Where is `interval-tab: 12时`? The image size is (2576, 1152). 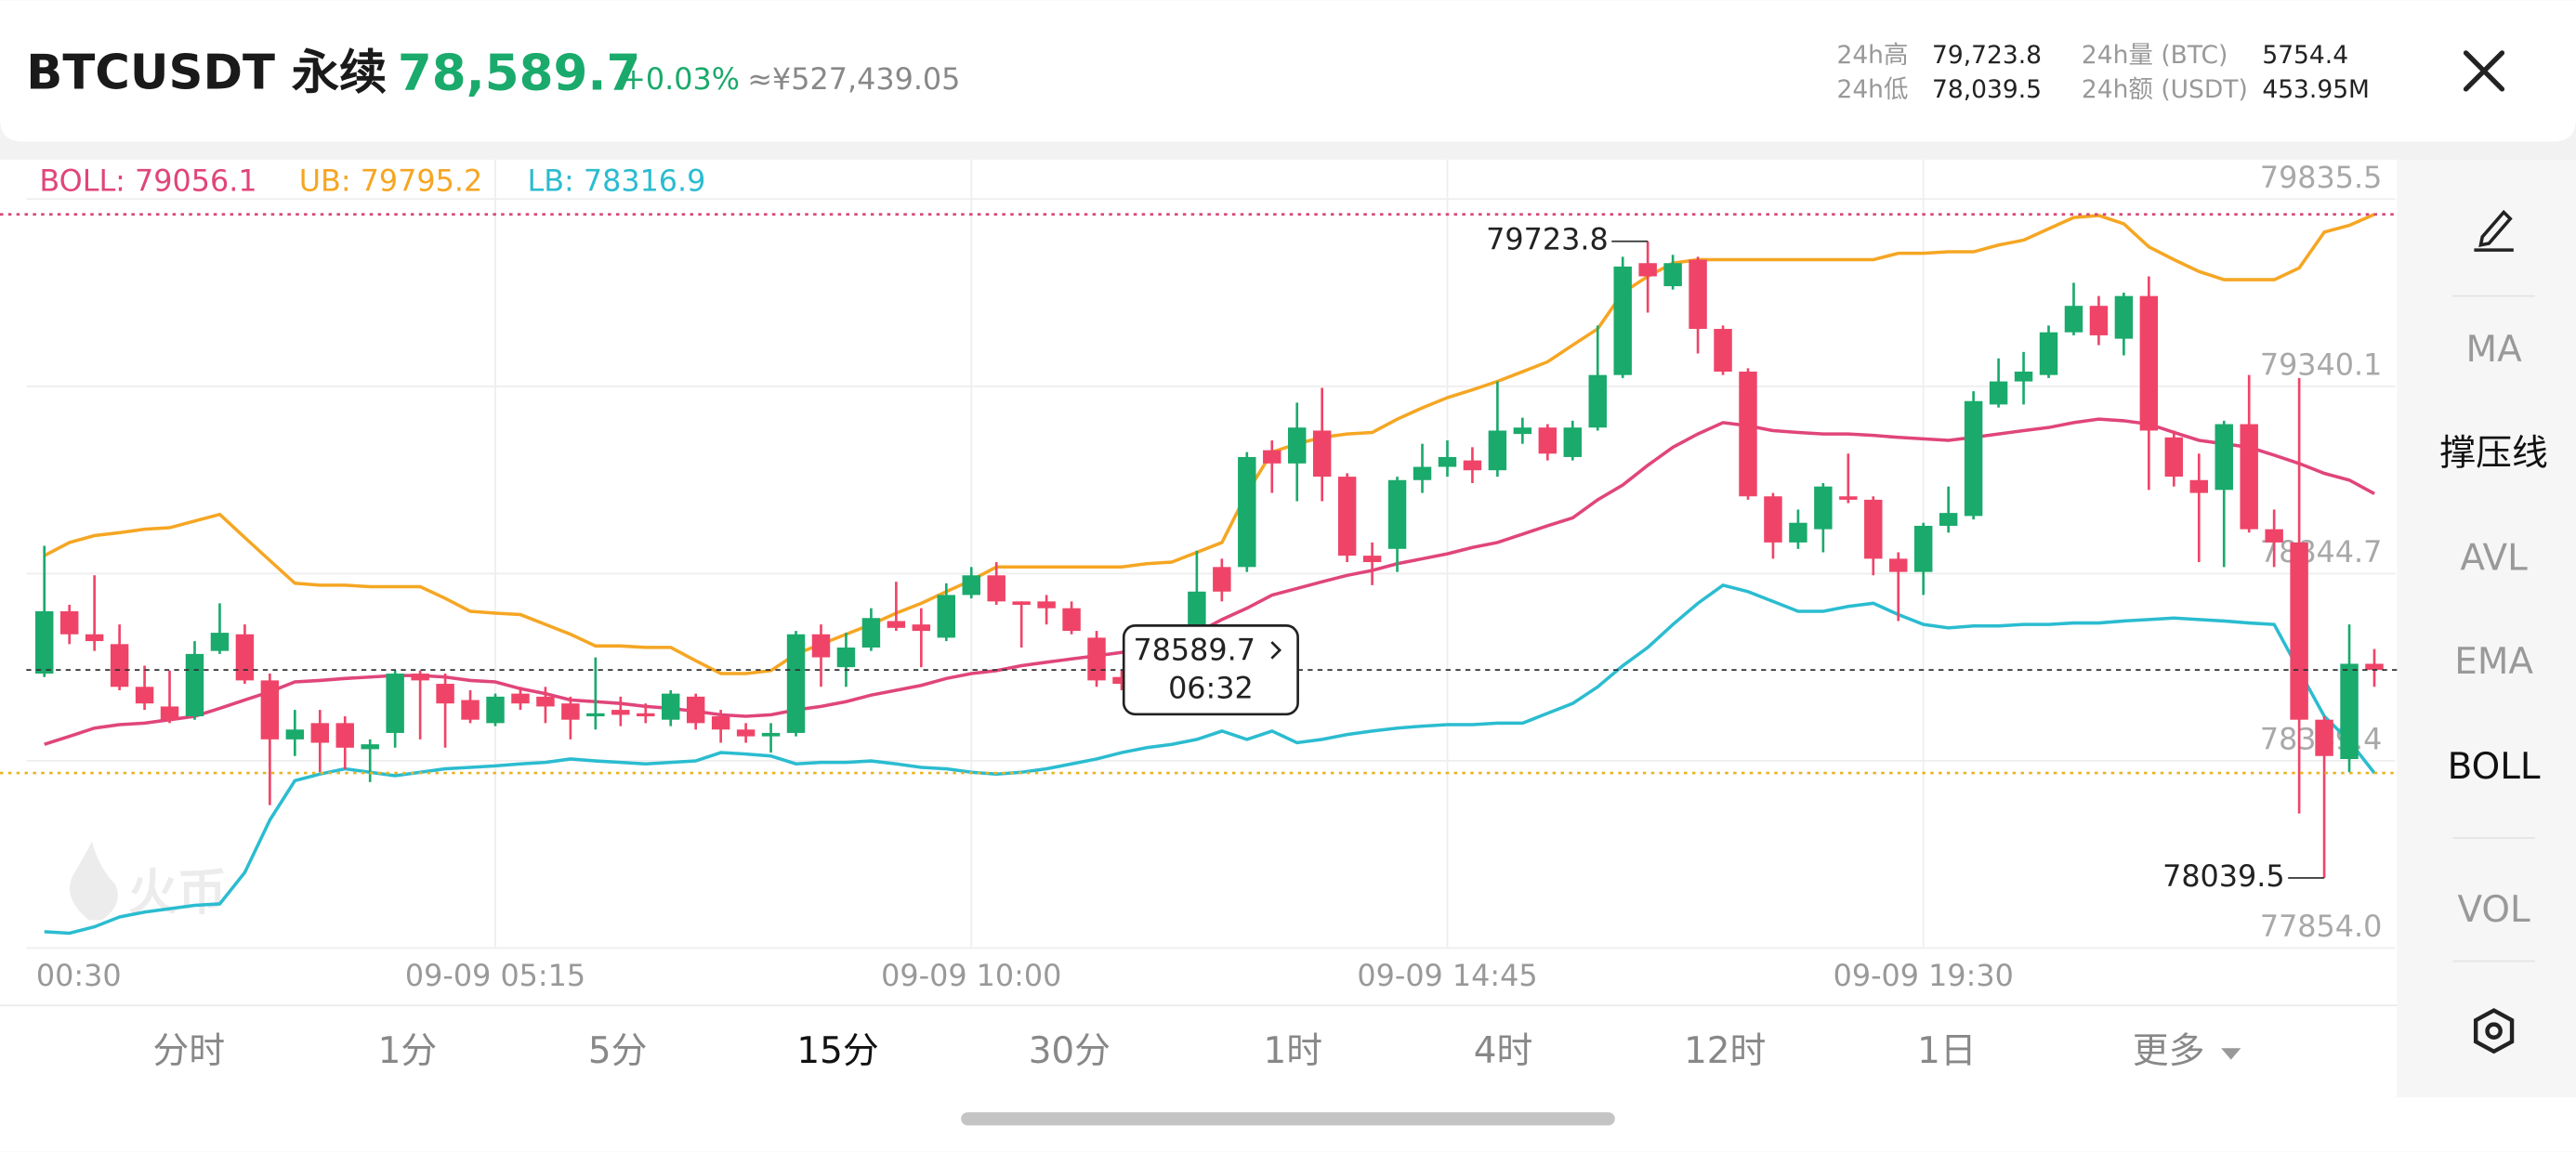
interval-tab: 12时 is located at coordinates (1725, 1051).